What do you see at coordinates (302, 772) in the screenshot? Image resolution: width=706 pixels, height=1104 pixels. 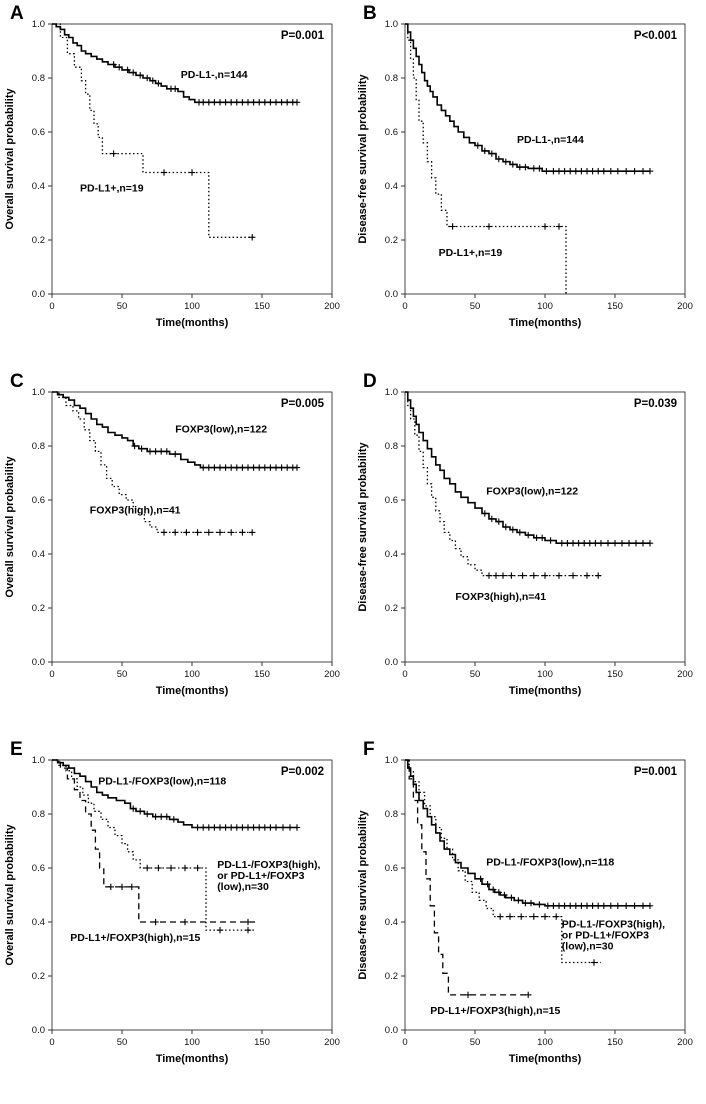 I see `p-value-label: P=0.002` at bounding box center [302, 772].